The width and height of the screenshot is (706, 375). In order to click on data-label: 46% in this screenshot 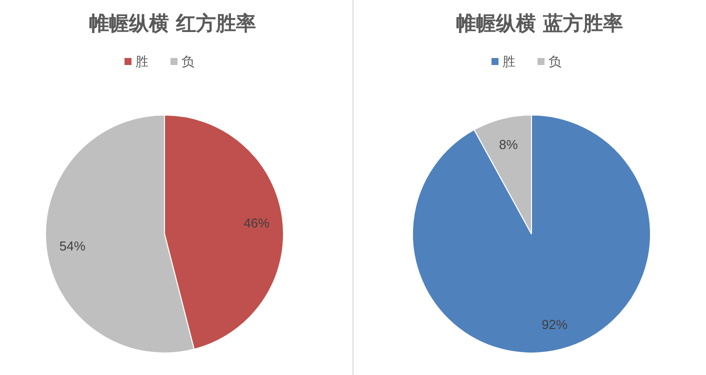, I will do `click(257, 222)`.